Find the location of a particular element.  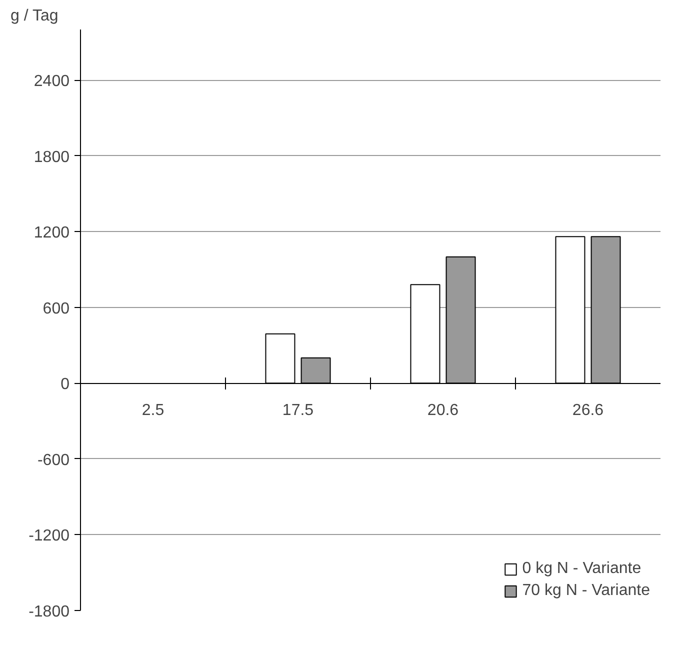

y-axis-title: g / Tag is located at coordinates (34, 16).